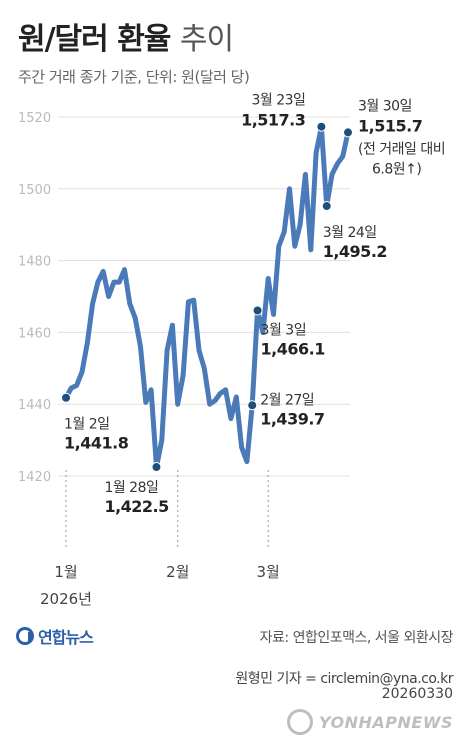 Image resolution: width=465 pixels, height=750 pixels. What do you see at coordinates (356, 638) in the screenshot?
I see `source-credit: 자료: 연합인포맥스, 서울 외환시장` at bounding box center [356, 638].